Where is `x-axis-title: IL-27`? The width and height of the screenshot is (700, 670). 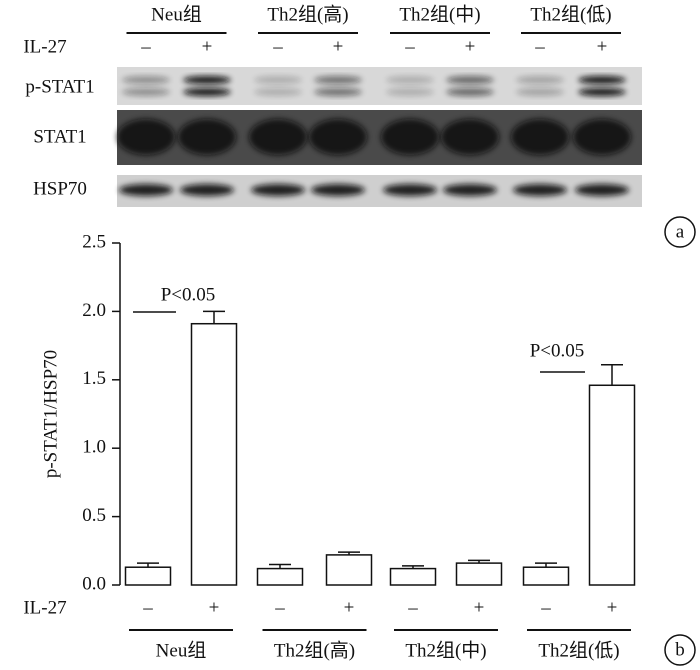 x-axis-title: IL-27 is located at coordinates (44, 607).